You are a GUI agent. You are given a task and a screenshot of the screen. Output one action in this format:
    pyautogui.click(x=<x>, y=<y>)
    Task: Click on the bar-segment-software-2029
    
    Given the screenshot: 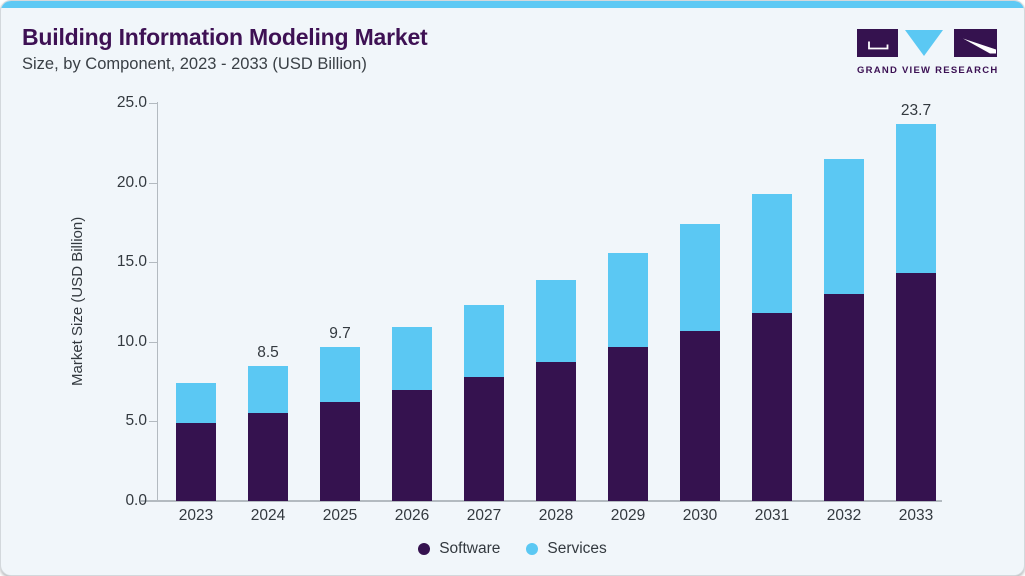 What is the action you would take?
    pyautogui.click(x=628, y=423)
    